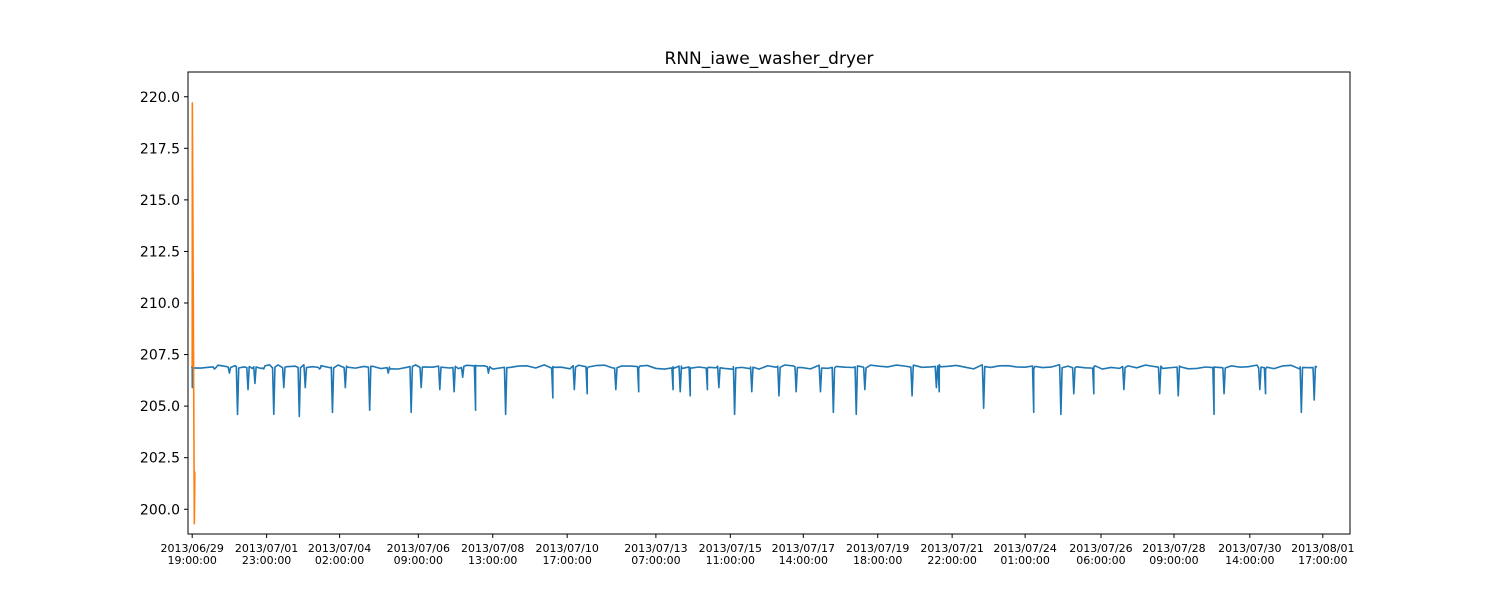 The height and width of the screenshot is (600, 1500). What do you see at coordinates (160, 149) in the screenshot?
I see `y-tick-label: 217.5` at bounding box center [160, 149].